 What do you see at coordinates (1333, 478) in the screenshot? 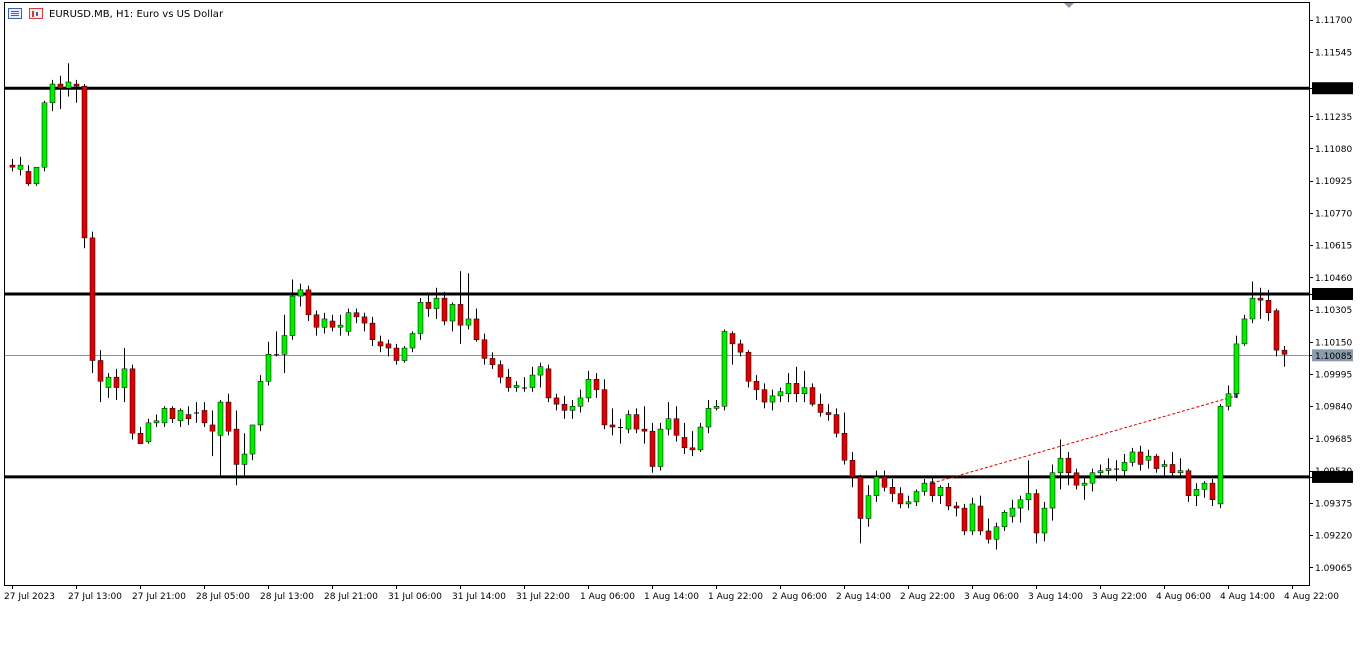
I see `level-price-label: 1.09500` at bounding box center [1333, 478].